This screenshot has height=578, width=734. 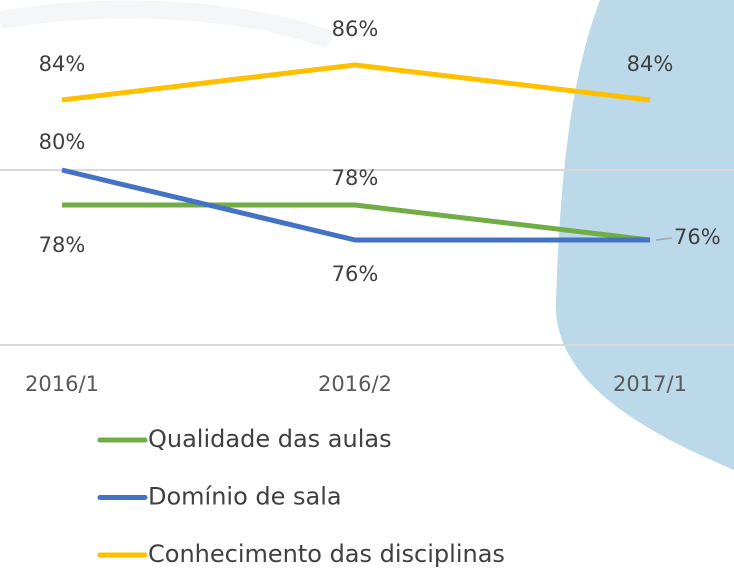 I want to click on legend-label: Domínio de sala, so click(x=245, y=497).